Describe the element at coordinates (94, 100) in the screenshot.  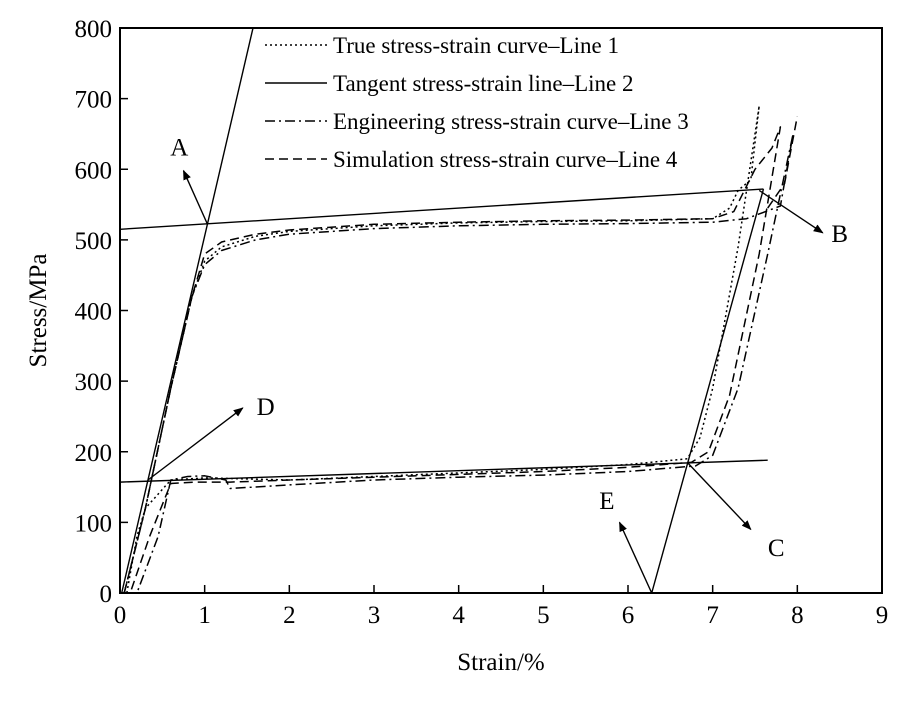
I see `y-tick-label: 700` at that location.